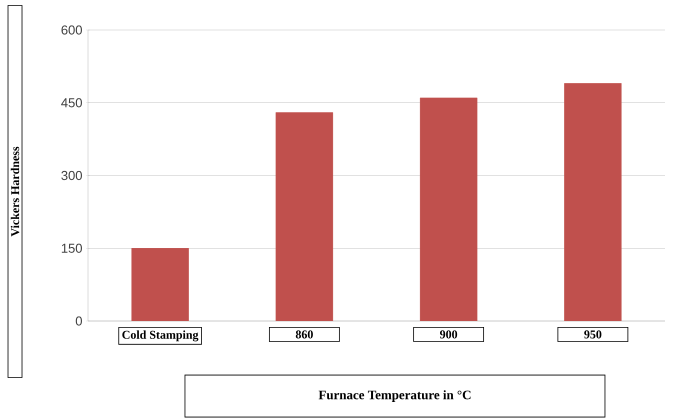 The width and height of the screenshot is (683, 418). I want to click on x-tick-label: 900, so click(449, 334).